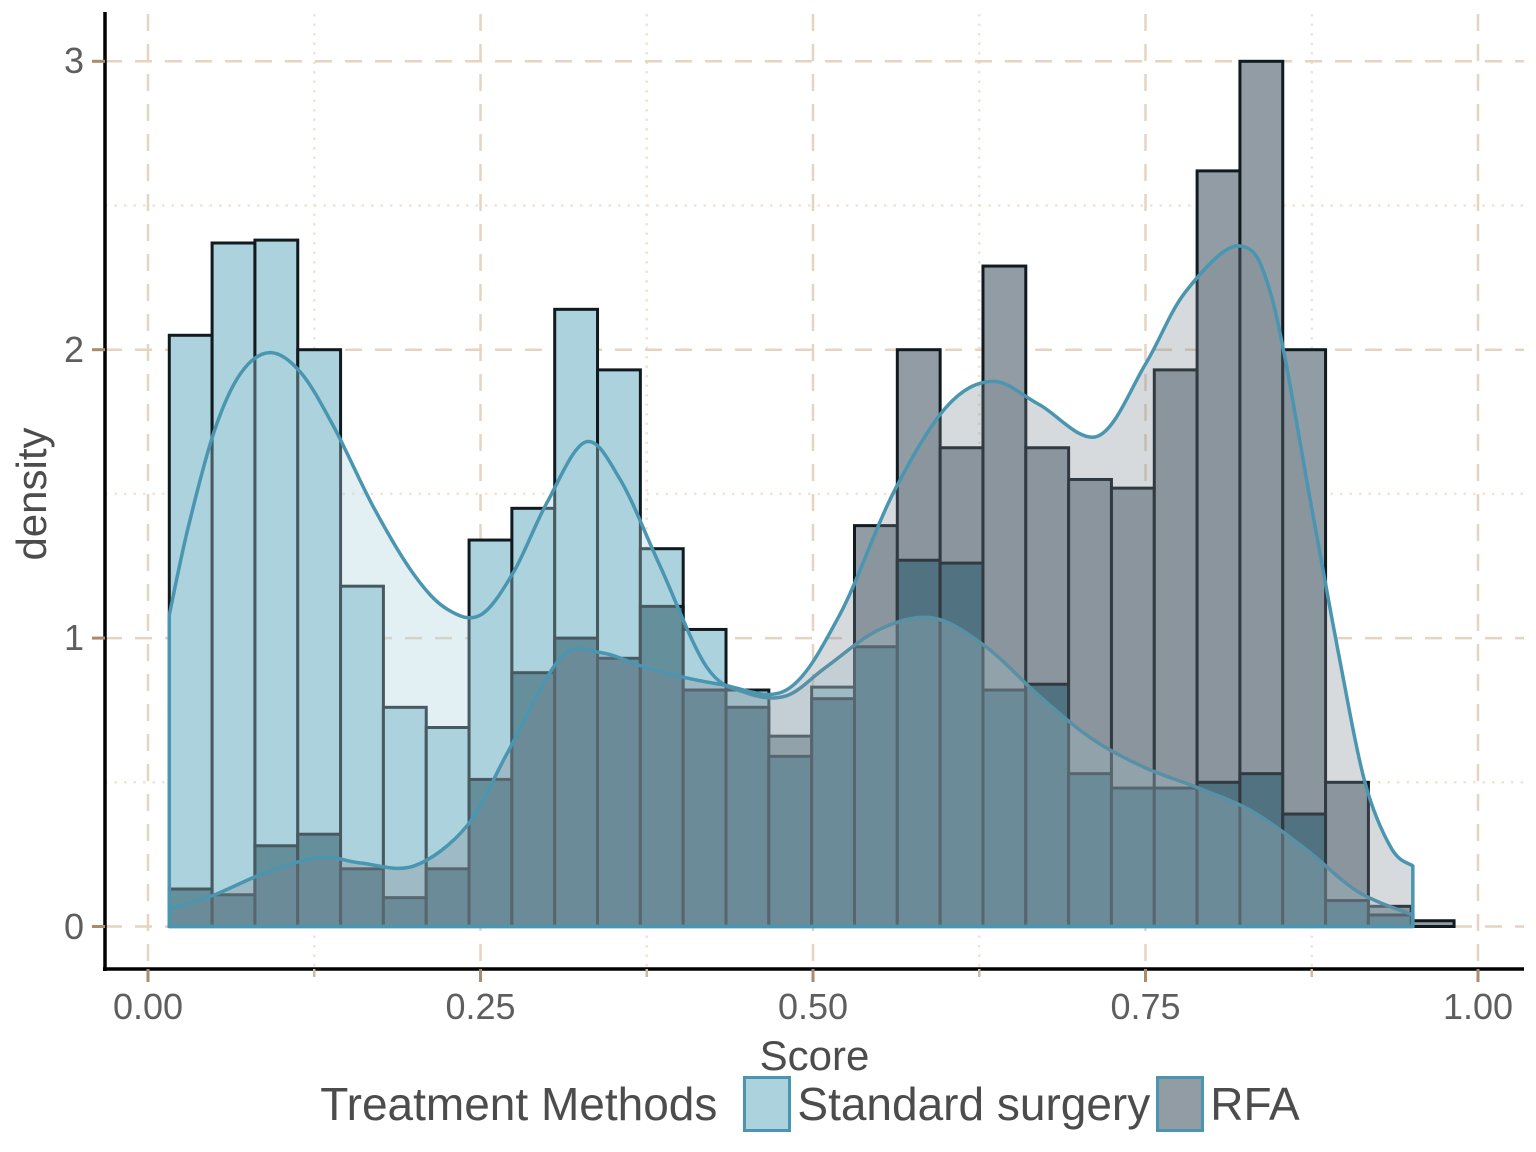 The height and width of the screenshot is (1152, 1536). I want to click on x-tick-label: 0.25, so click(480, 1006).